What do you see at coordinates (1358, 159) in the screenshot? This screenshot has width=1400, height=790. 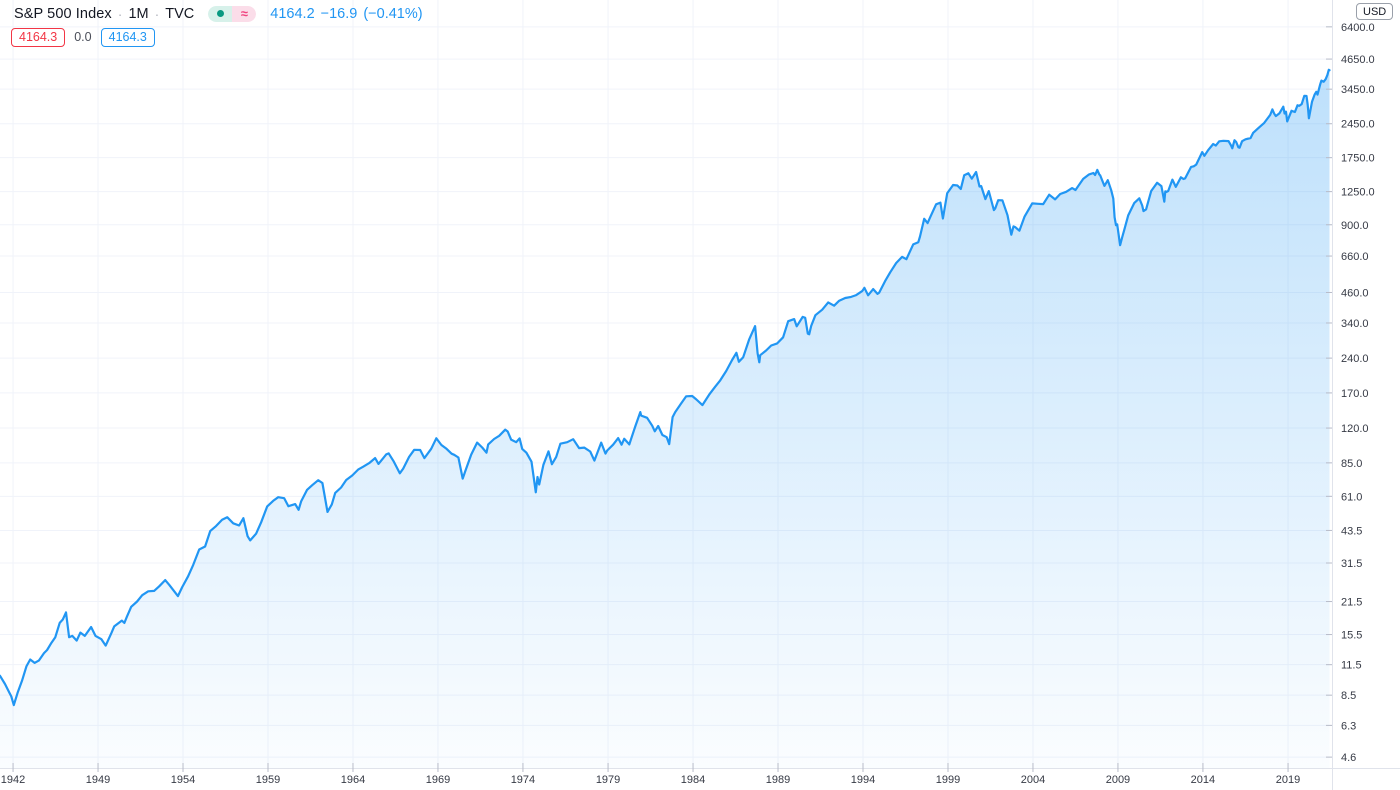 I see `price-tick-label: 1750.0` at bounding box center [1358, 159].